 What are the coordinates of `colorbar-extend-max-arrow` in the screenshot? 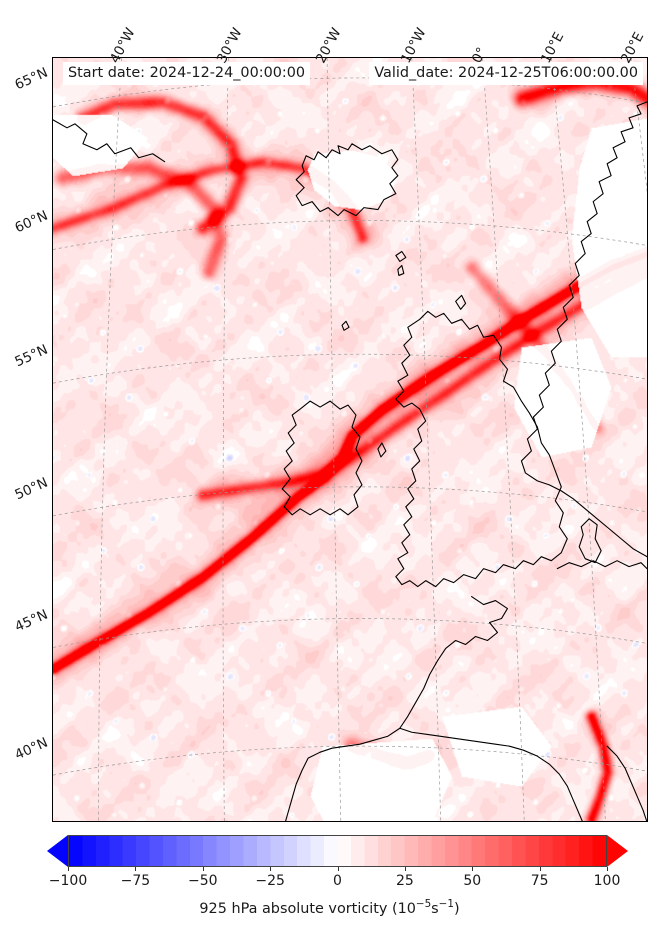 It's located at (617, 851).